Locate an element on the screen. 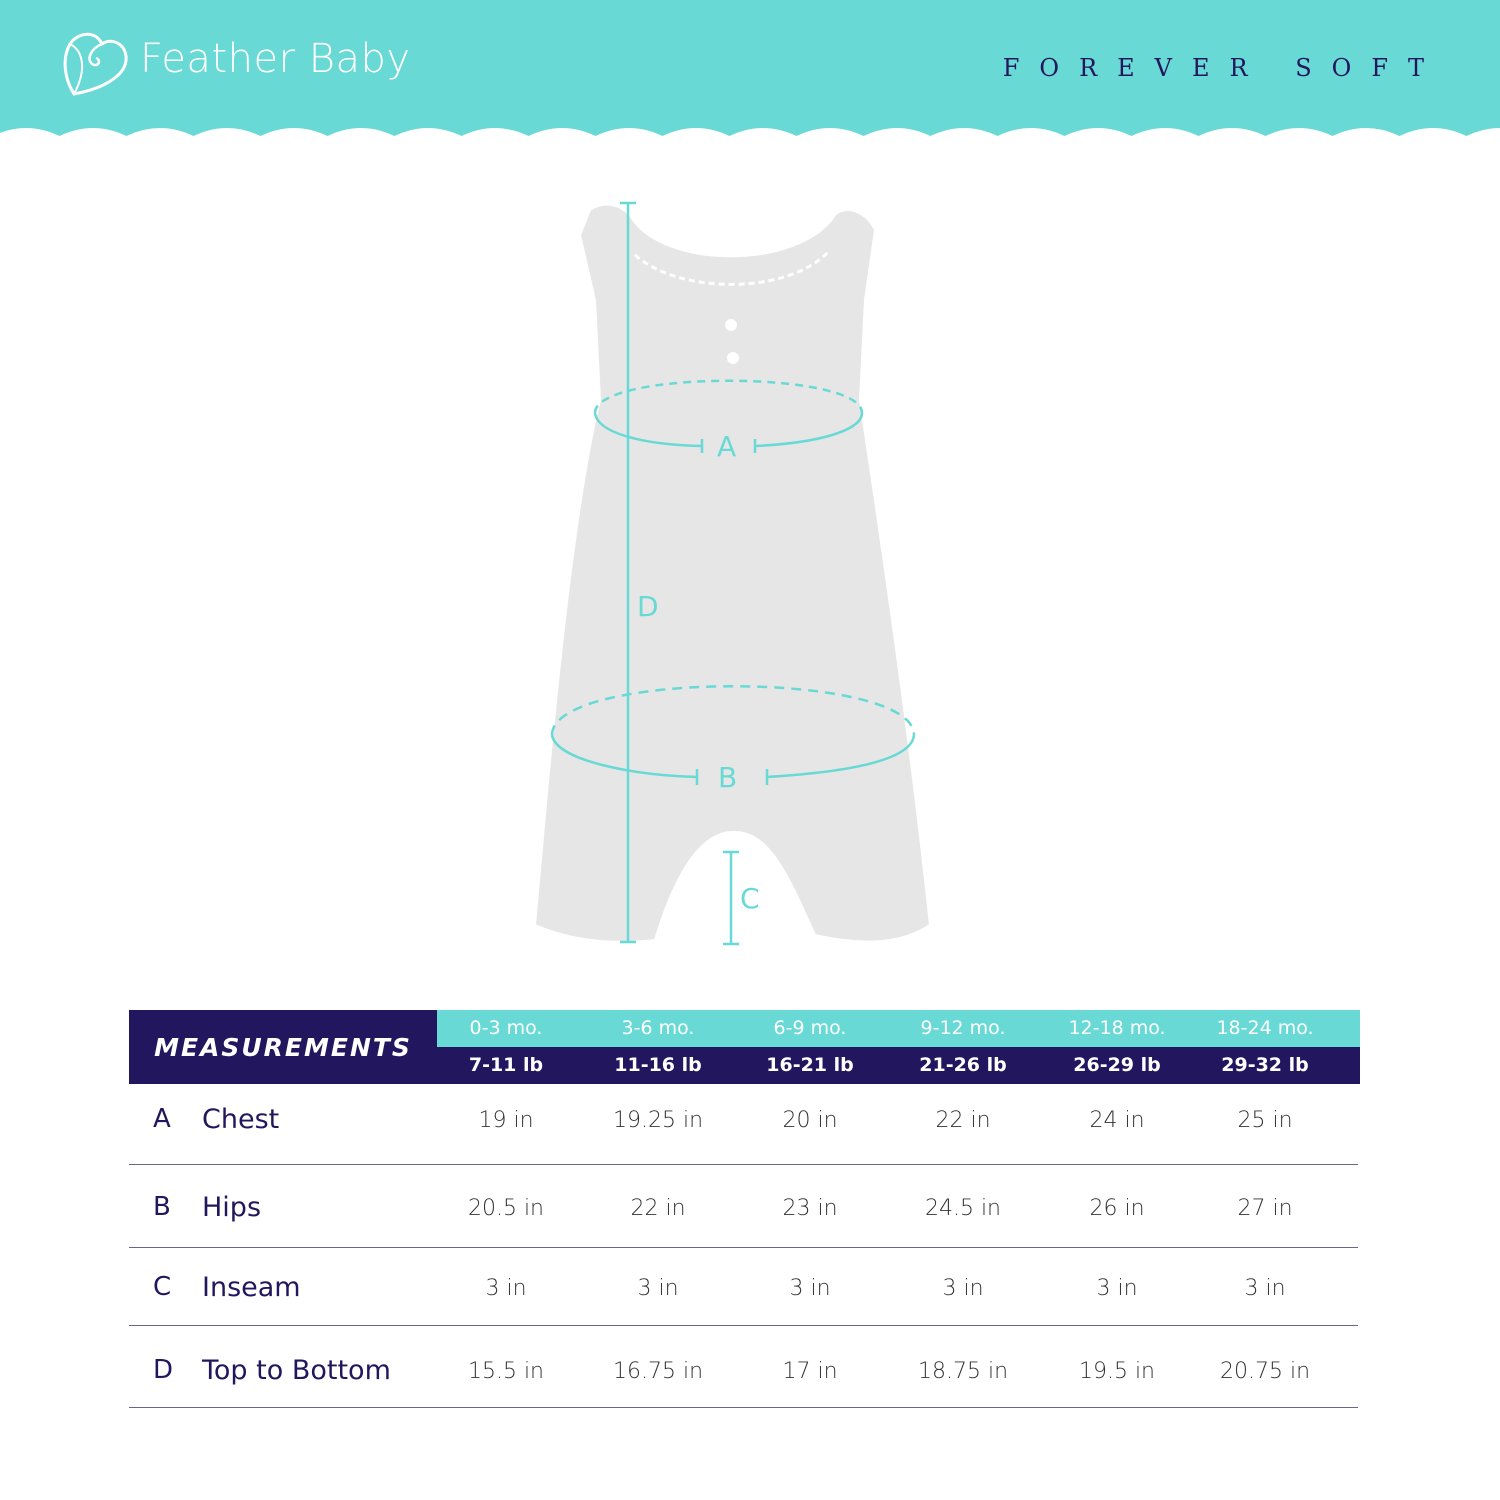 The height and width of the screenshot is (1500, 1500). label-a: A is located at coordinates (726, 446).